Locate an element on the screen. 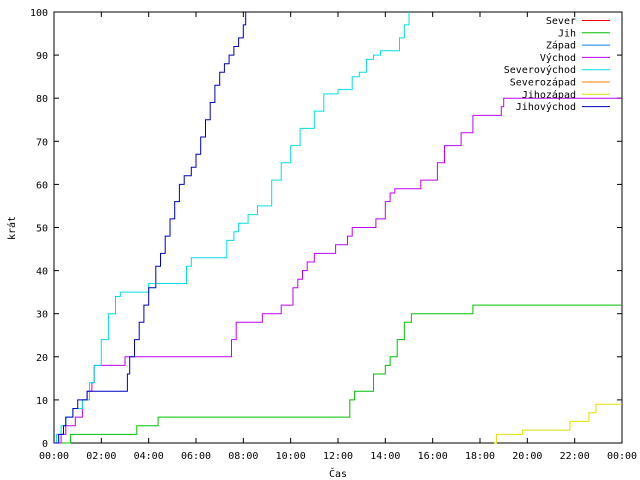 Image resolution: width=640 pixels, height=480 pixels. x-tick-label: 20:00 is located at coordinates (527, 456).